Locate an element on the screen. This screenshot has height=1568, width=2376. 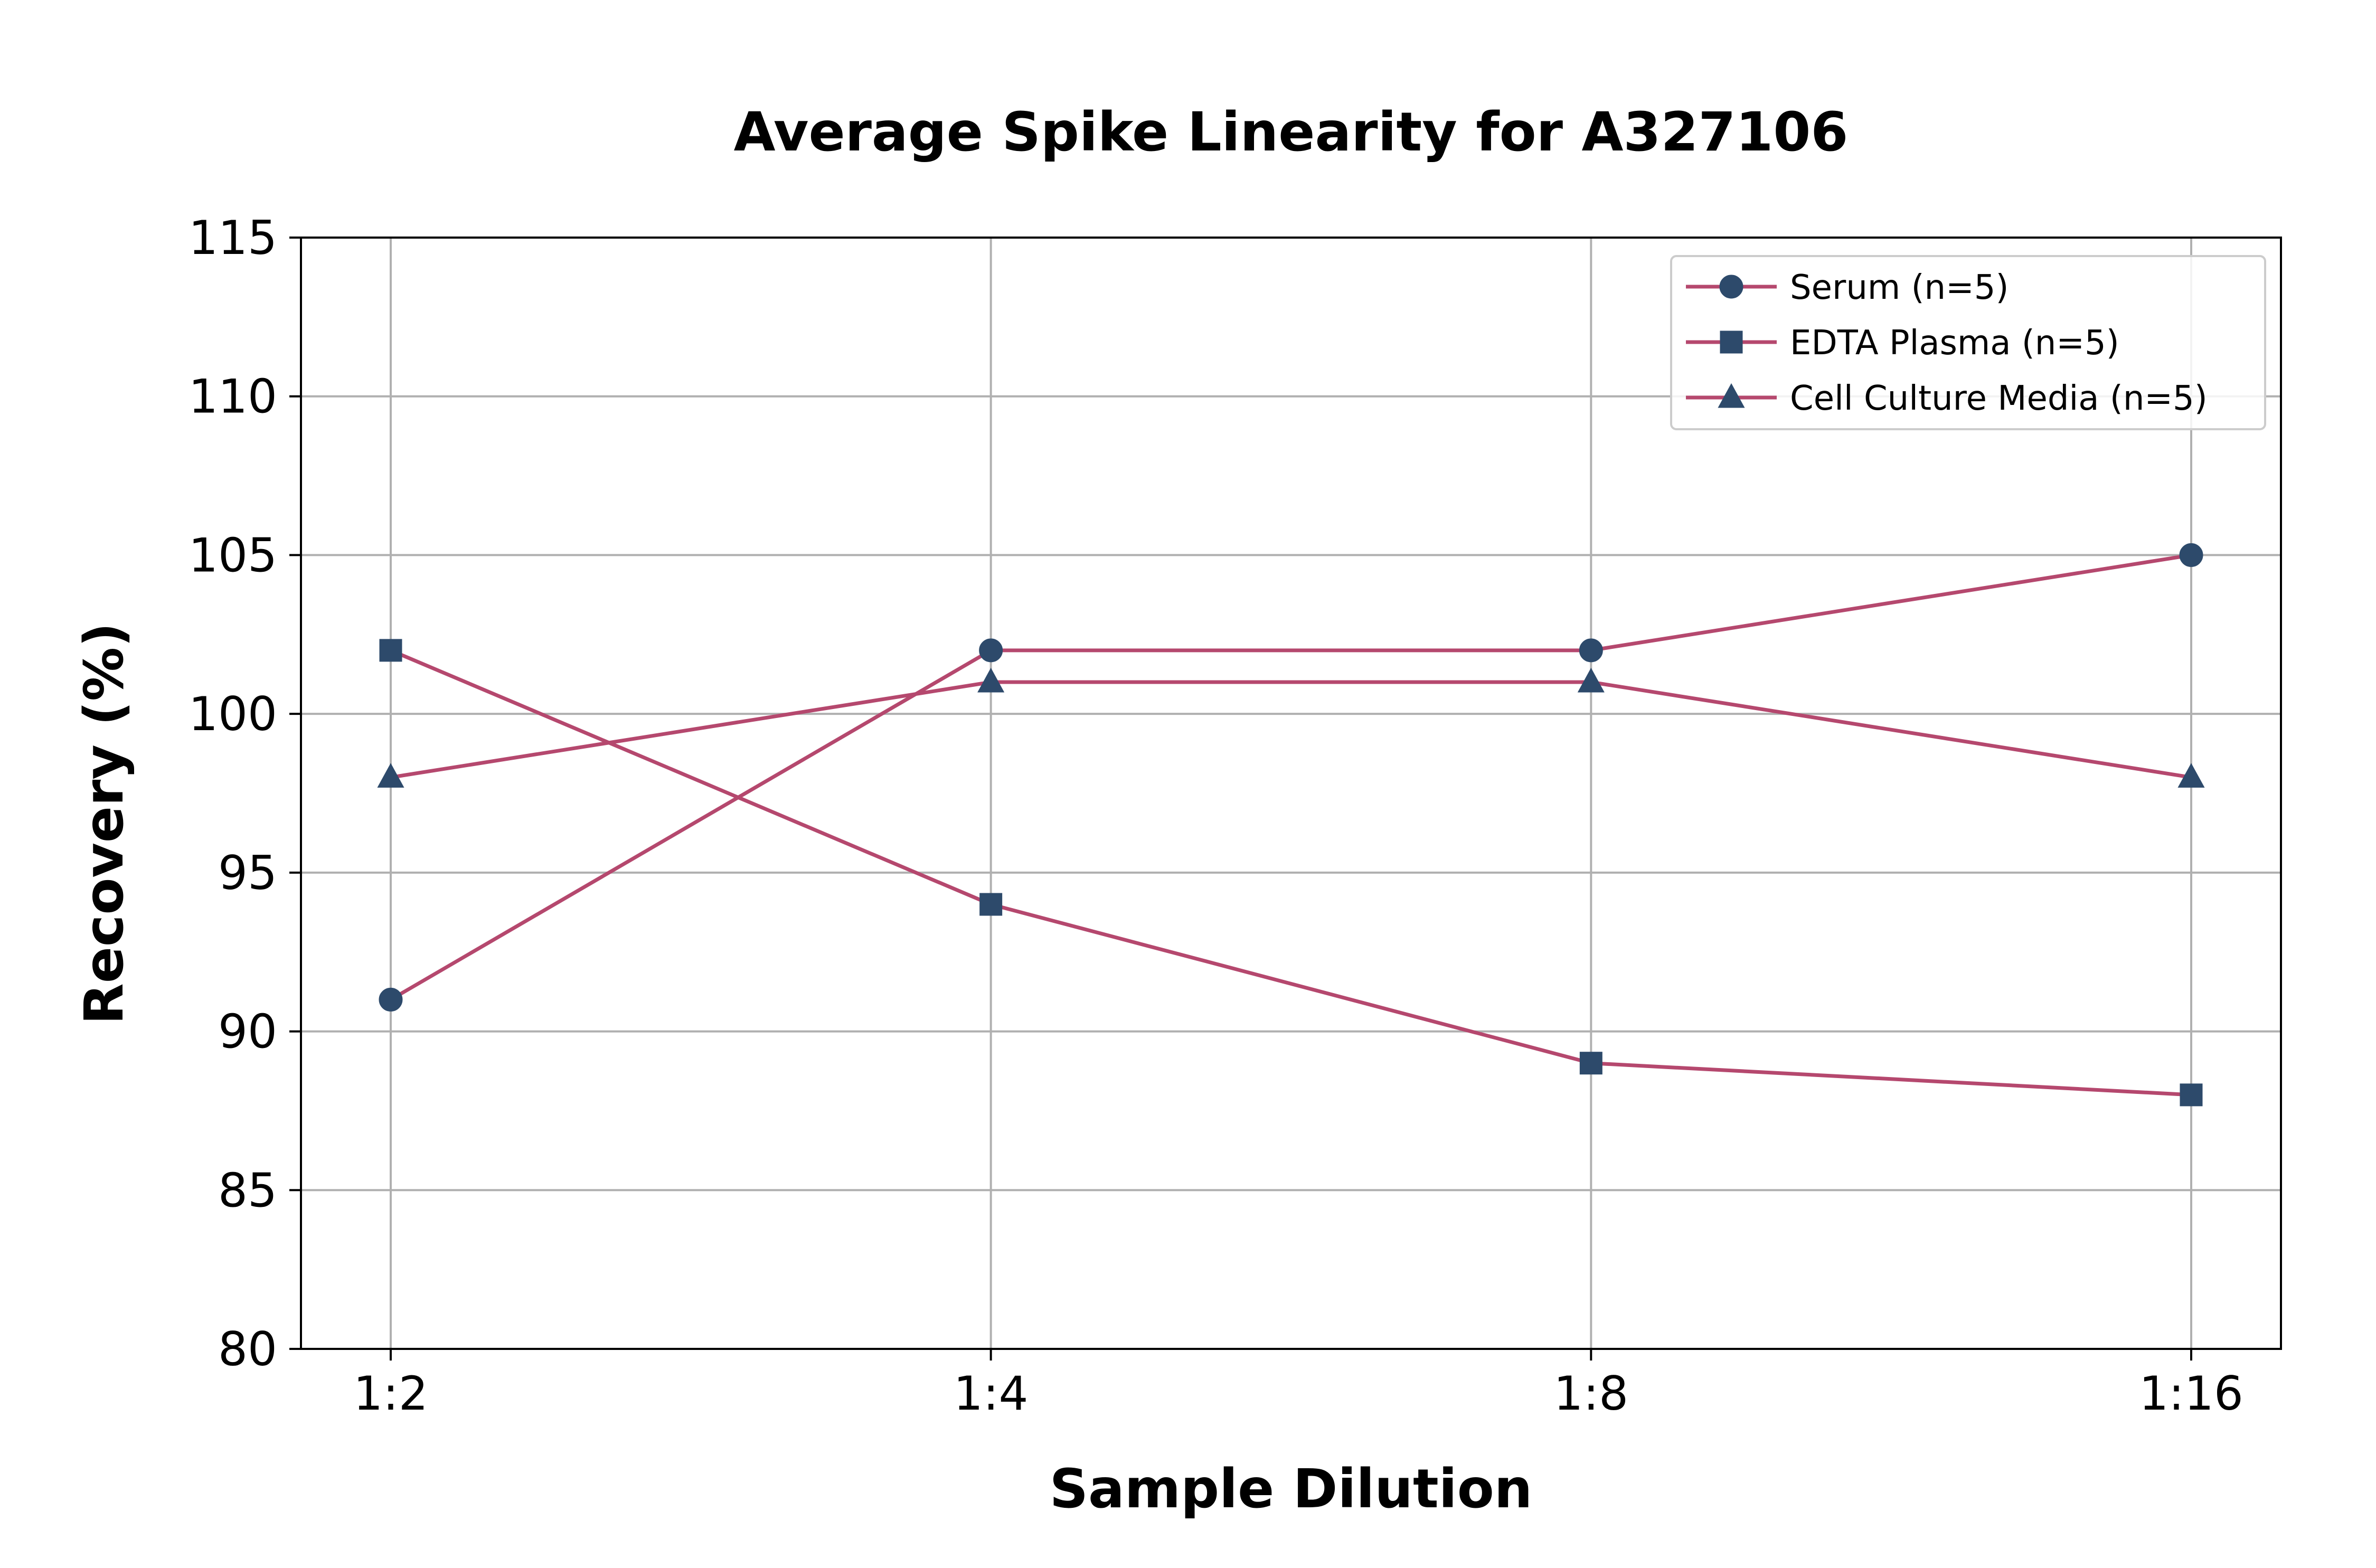
chart-title: Average Spike Linearity for A327106 is located at coordinates (1292, 132).